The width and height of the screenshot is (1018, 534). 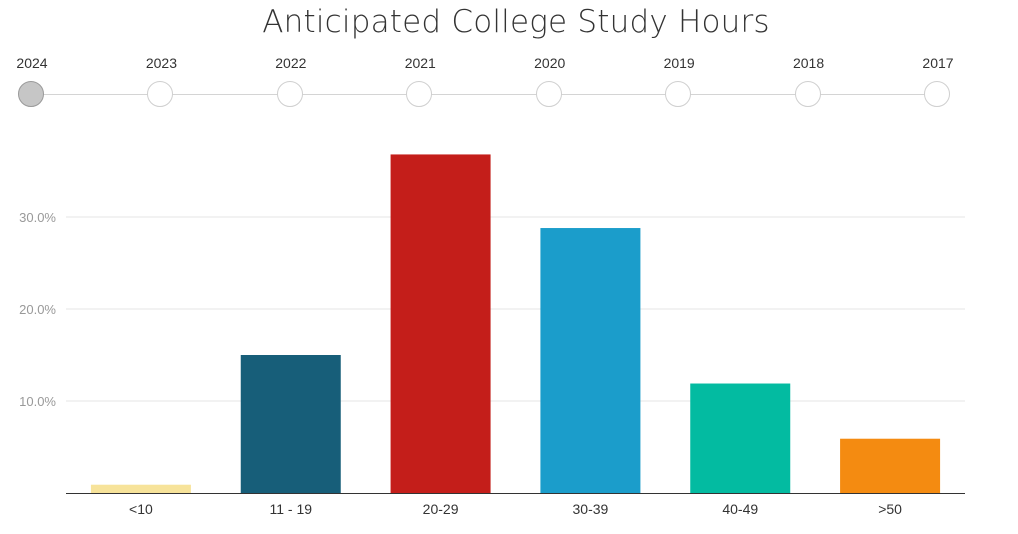 What do you see at coordinates (591, 509) in the screenshot?
I see `x-tick-label: 30-39` at bounding box center [591, 509].